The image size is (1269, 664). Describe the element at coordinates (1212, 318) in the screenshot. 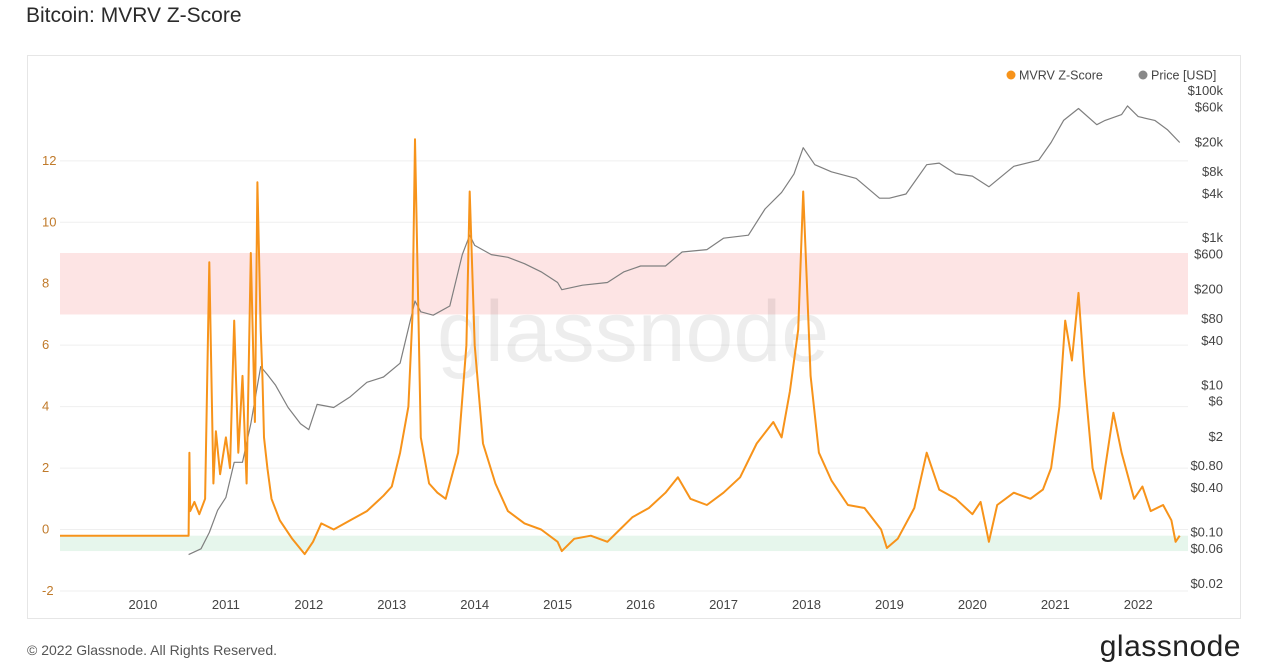

I see `right-tick-label: $80` at that location.